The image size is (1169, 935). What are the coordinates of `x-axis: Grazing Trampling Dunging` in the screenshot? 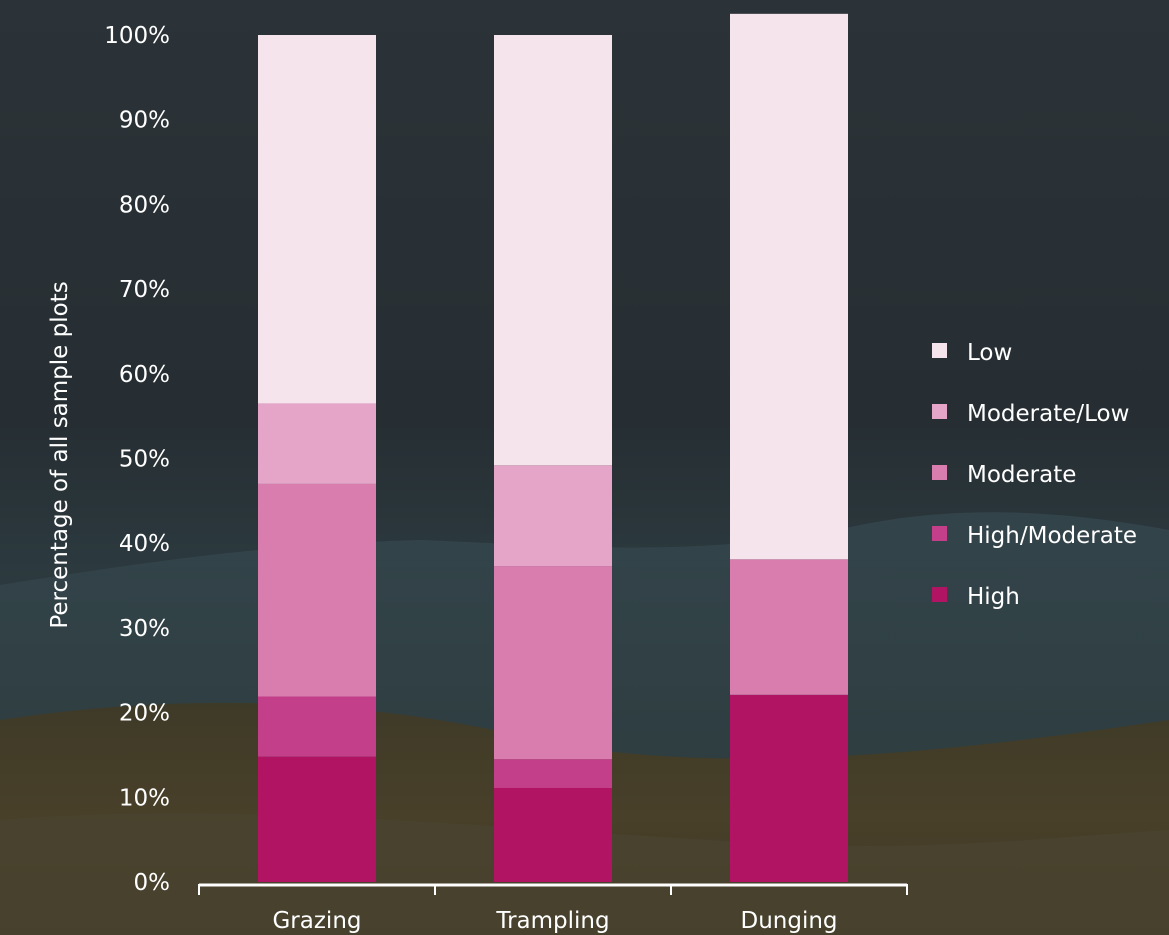 It's located at (553, 908).